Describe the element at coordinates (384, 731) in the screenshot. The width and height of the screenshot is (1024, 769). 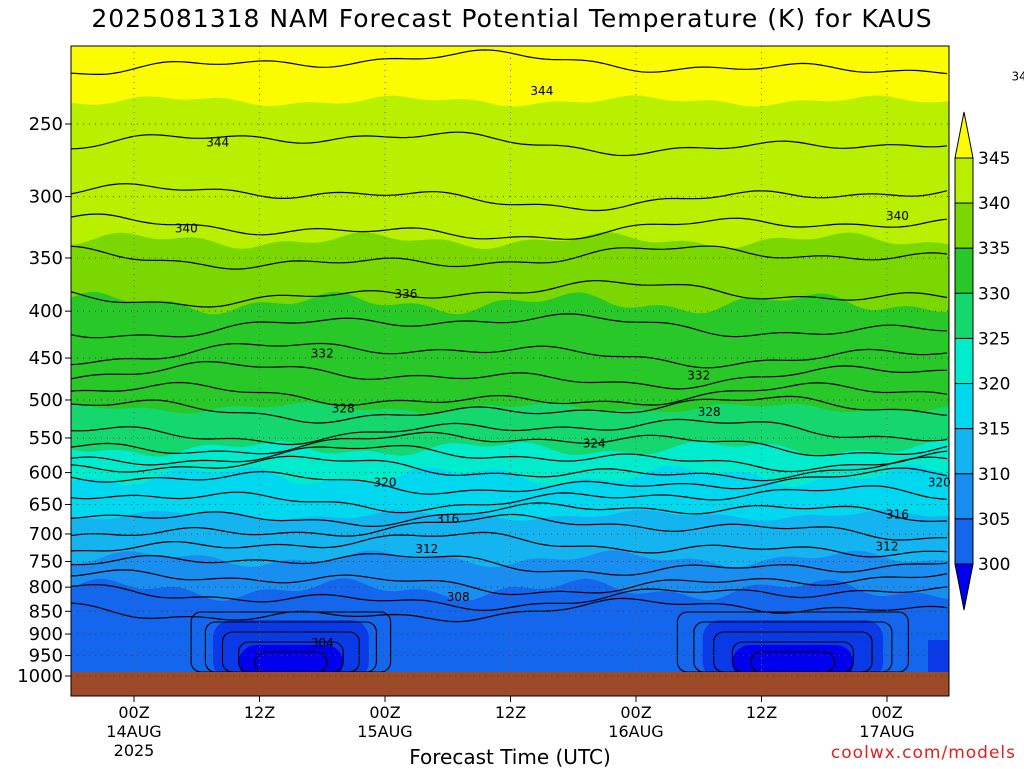
I see `x-tick-date: 15AUG` at that location.